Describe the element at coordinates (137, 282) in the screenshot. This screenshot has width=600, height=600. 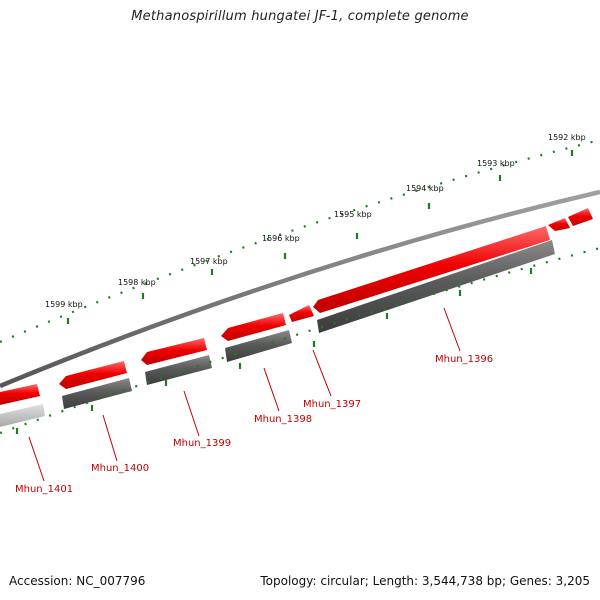
I see `scale-label-1598: 1598 kbp` at that location.